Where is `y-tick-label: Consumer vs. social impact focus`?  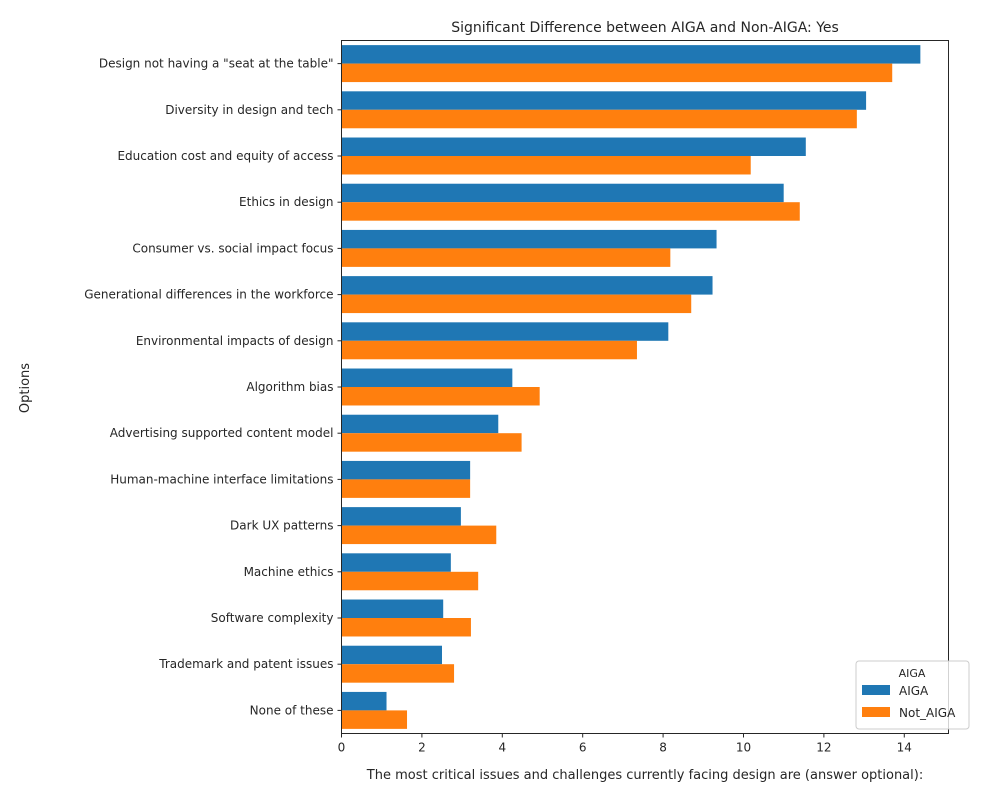 y-tick-label: Consumer vs. social impact focus is located at coordinates (232, 248).